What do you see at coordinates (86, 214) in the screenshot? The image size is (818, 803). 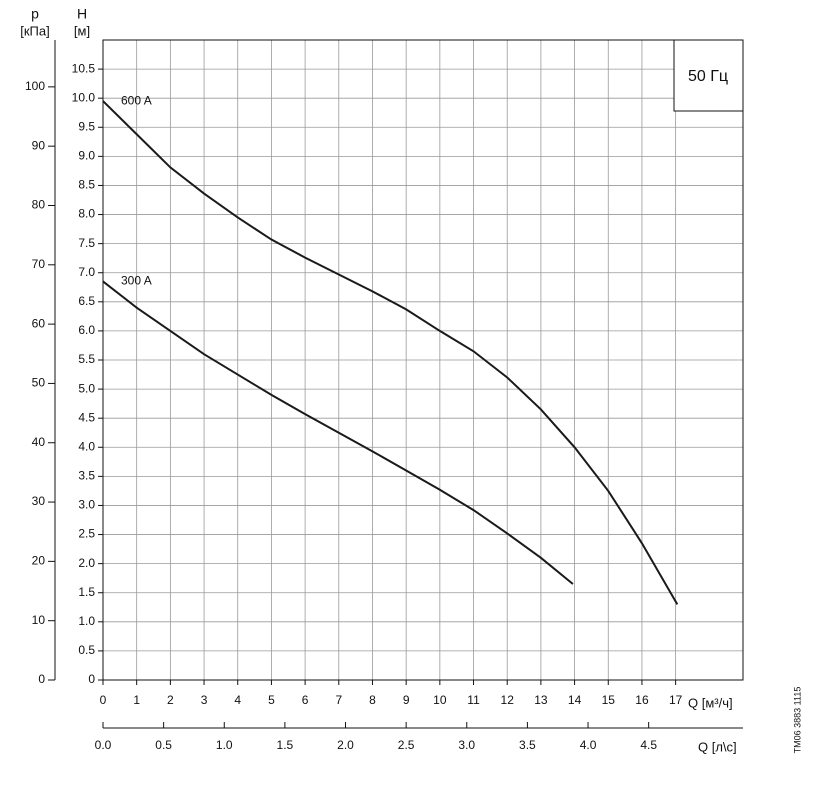 I see `y-tick-label: 8.0` at bounding box center [86, 214].